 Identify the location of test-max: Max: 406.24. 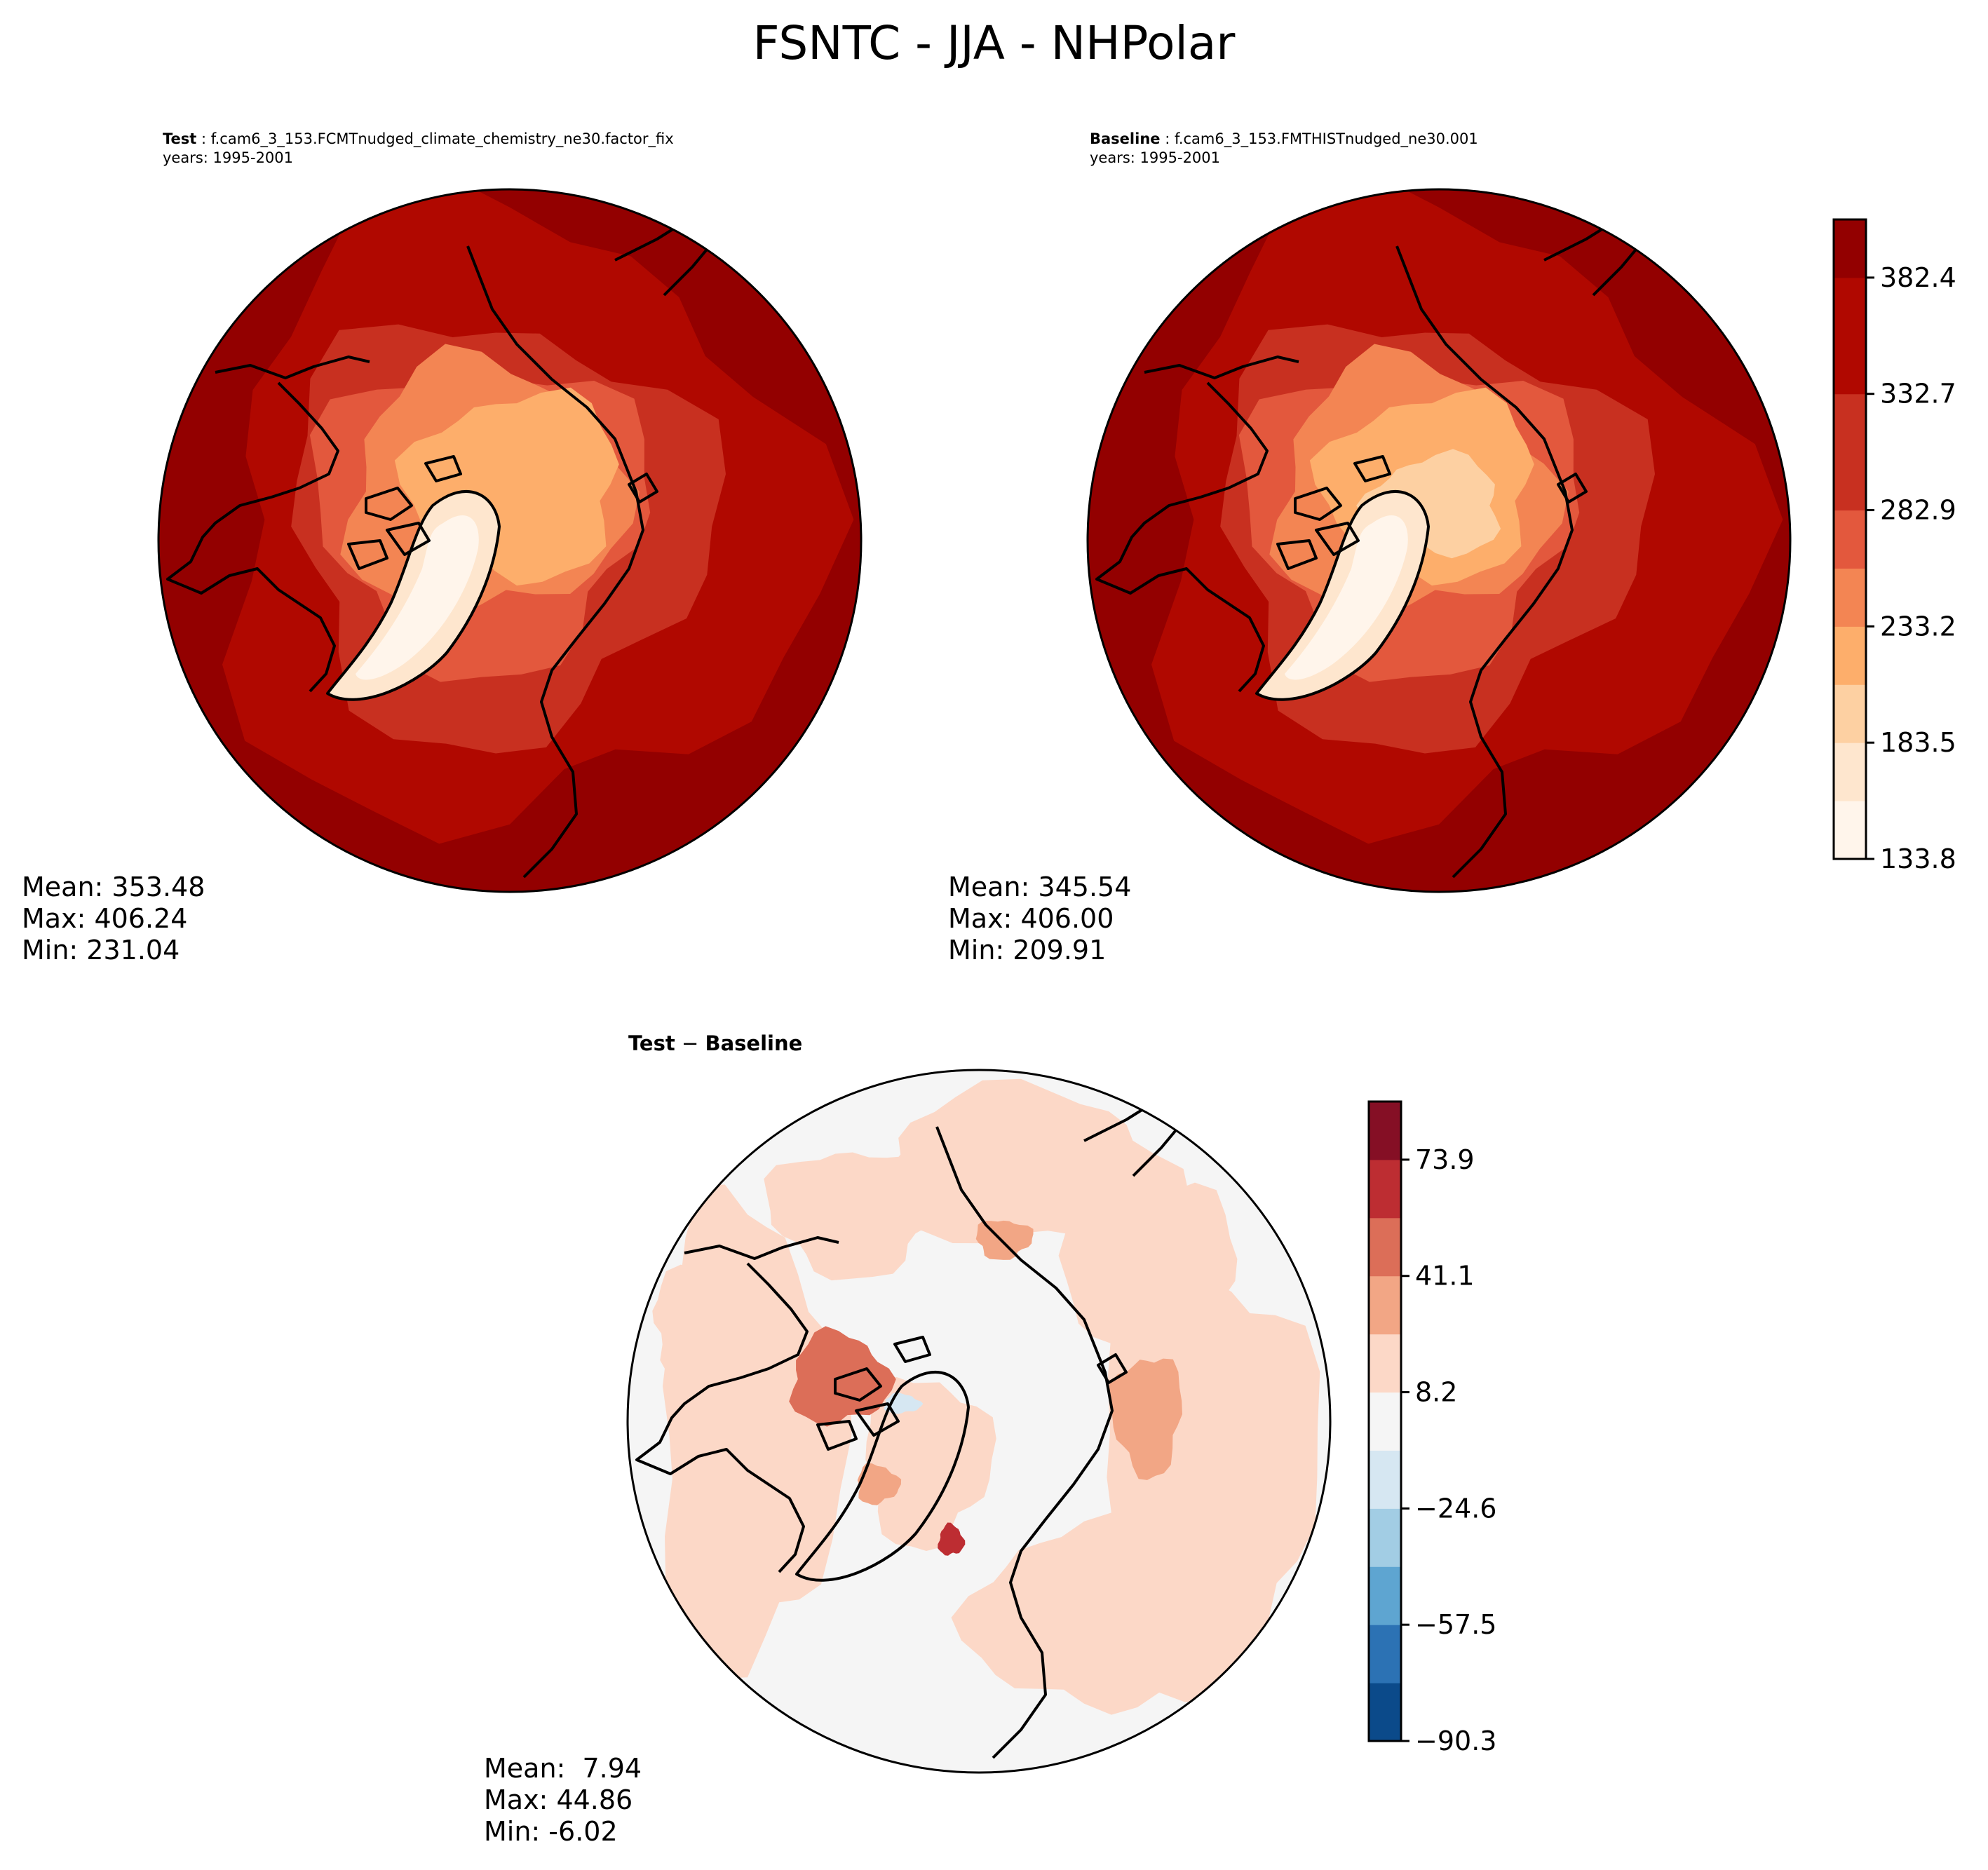
(105, 918).